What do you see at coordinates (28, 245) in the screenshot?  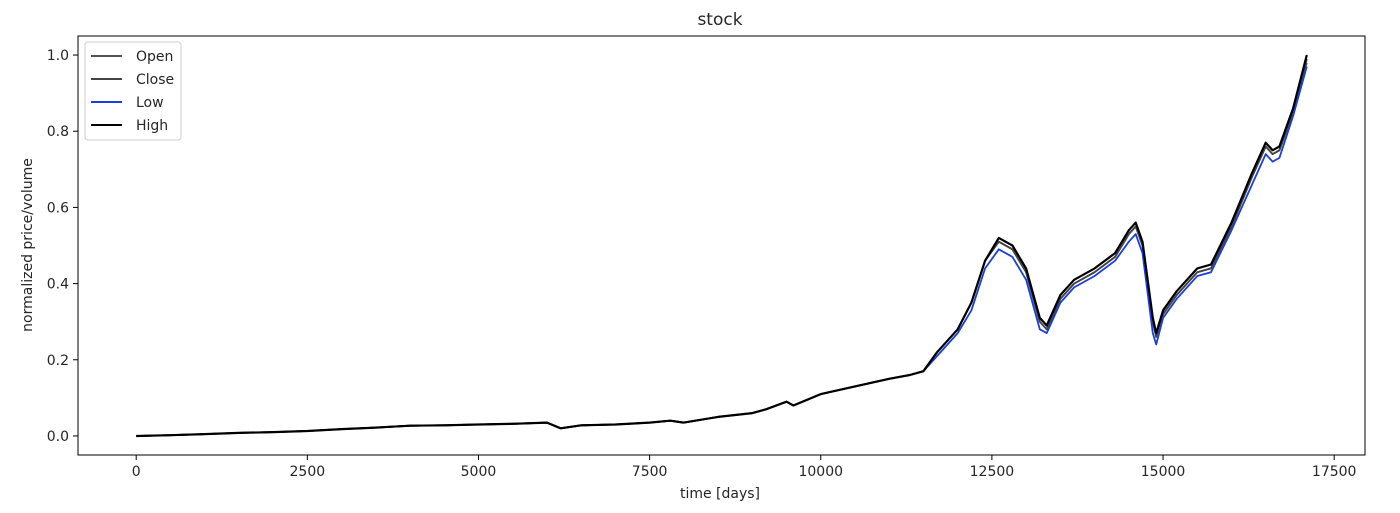 I see `y-axis-label: normalized price/volume` at bounding box center [28, 245].